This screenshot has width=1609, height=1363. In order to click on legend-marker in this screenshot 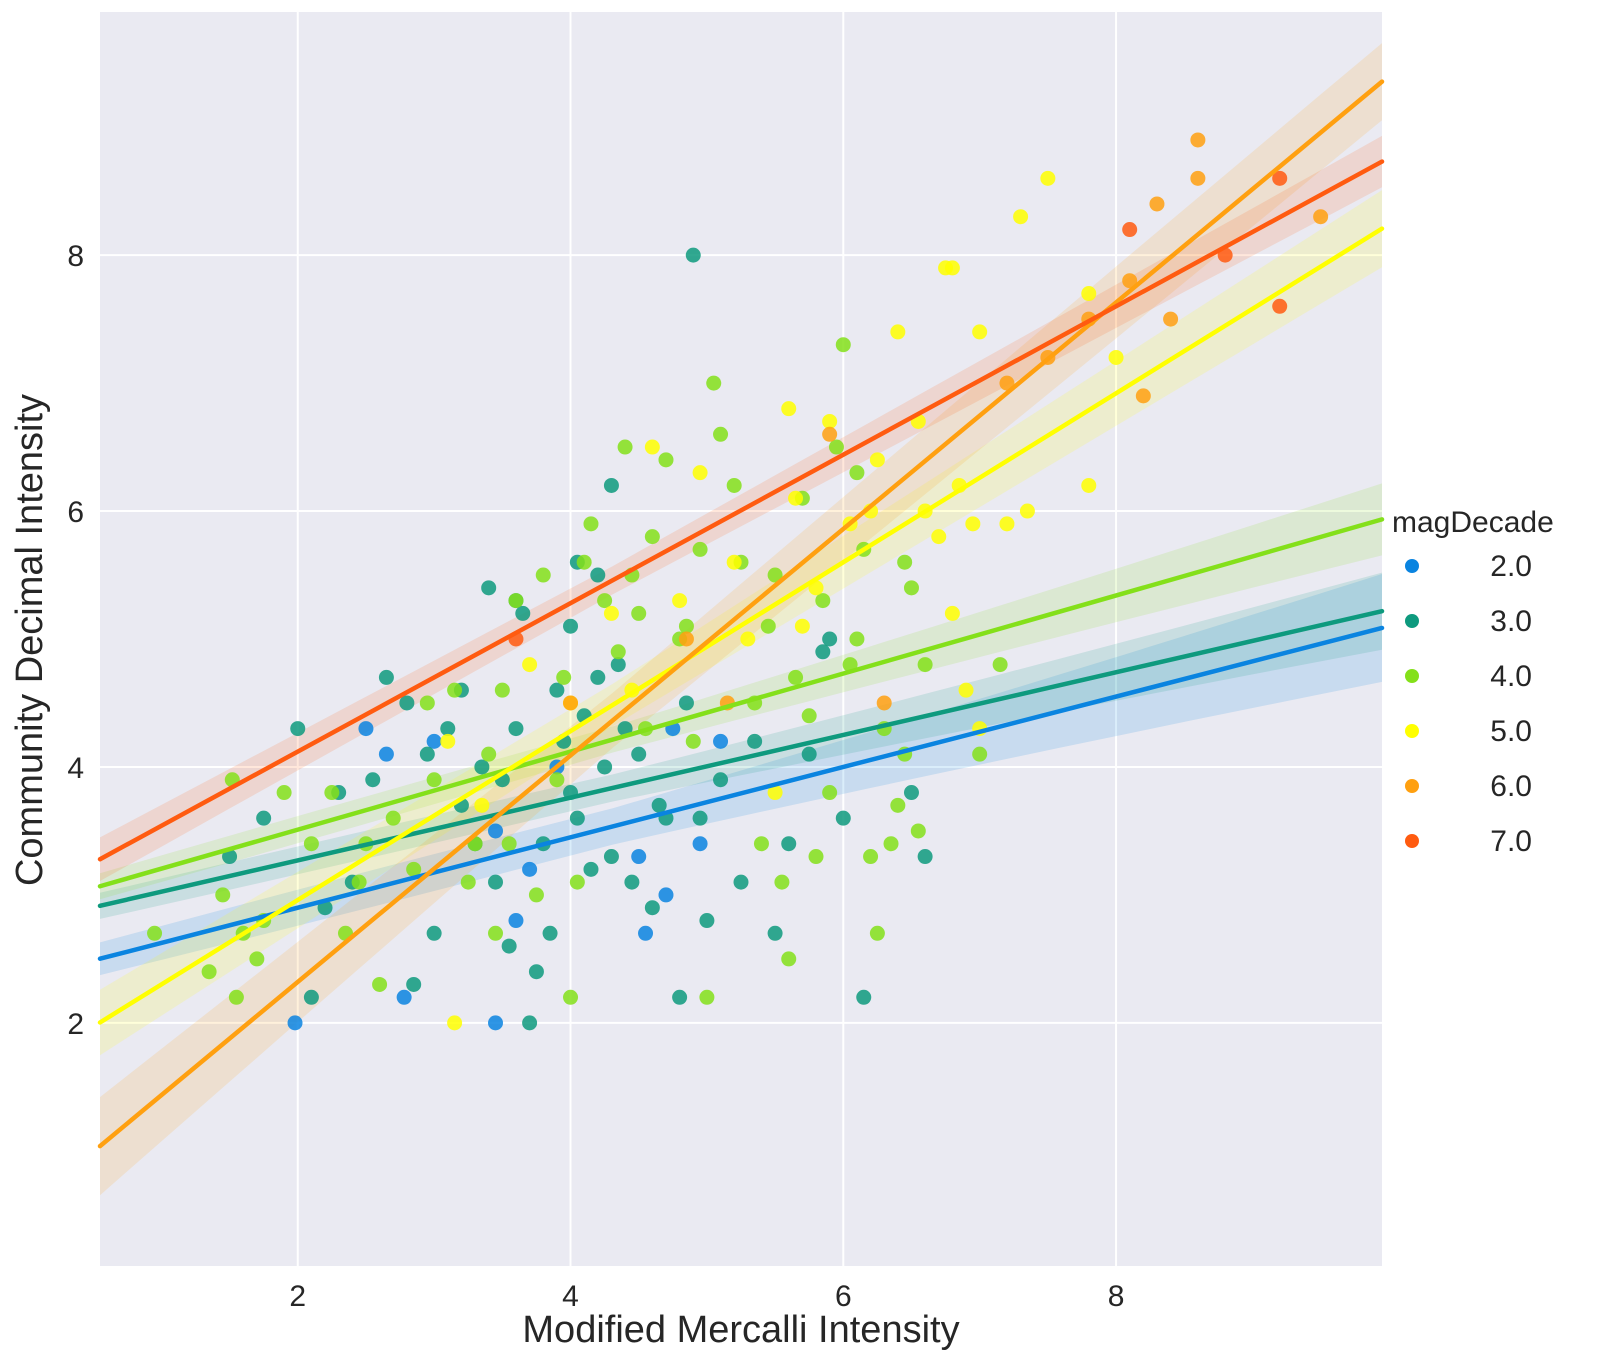, I will do `click(1412, 841)`.